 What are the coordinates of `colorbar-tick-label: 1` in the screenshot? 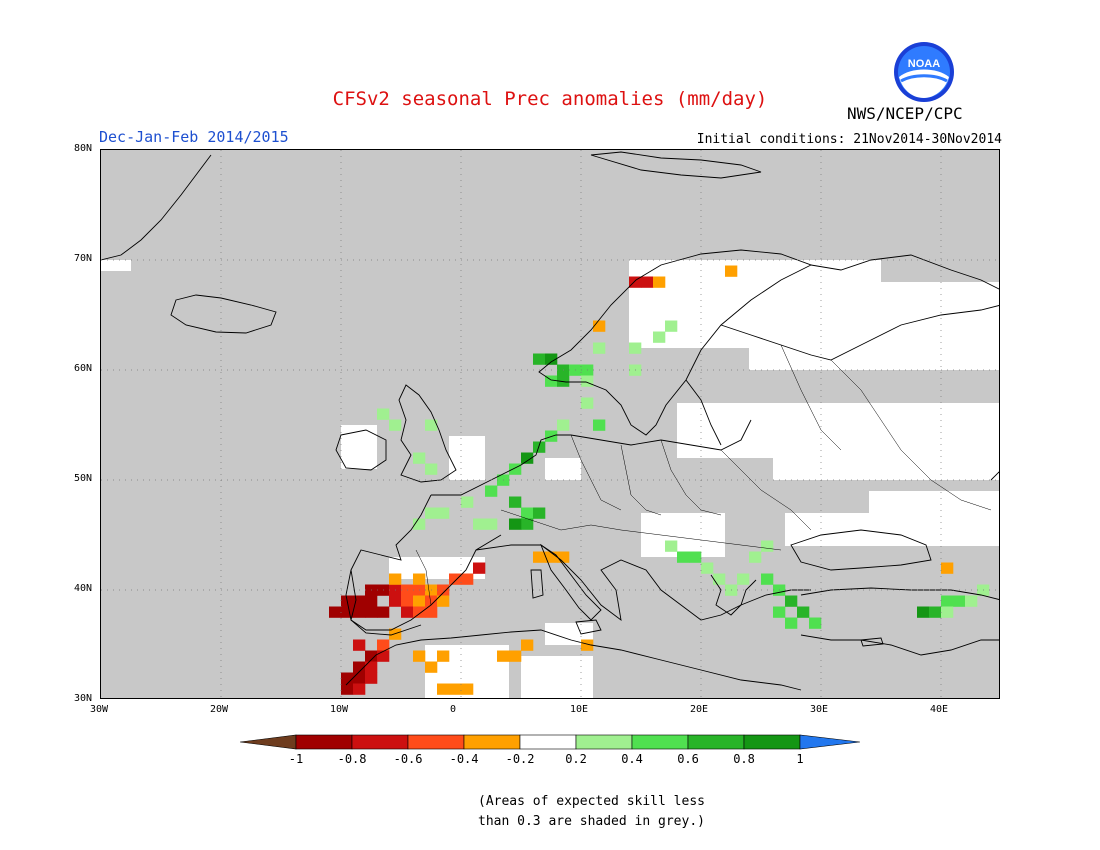 It's located at (800, 759).